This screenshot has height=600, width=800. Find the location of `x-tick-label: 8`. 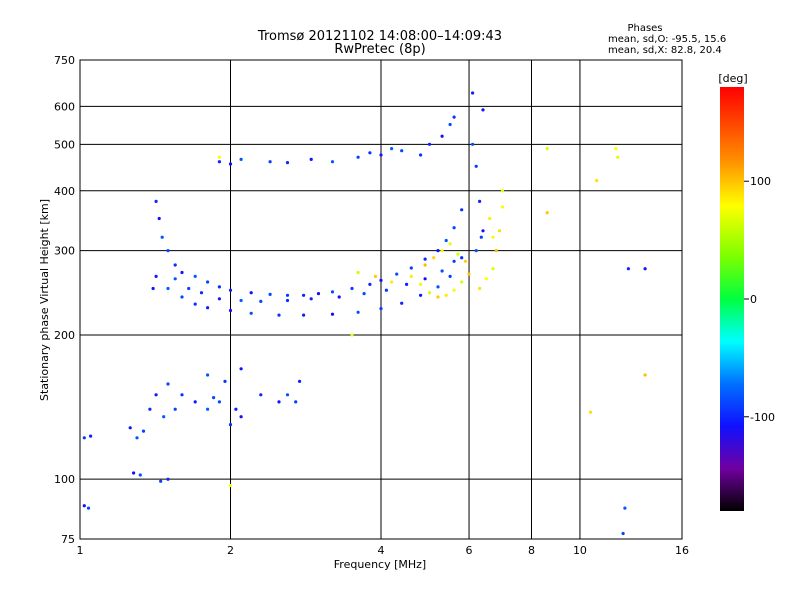

x-tick-label: 8 is located at coordinates (531, 550).